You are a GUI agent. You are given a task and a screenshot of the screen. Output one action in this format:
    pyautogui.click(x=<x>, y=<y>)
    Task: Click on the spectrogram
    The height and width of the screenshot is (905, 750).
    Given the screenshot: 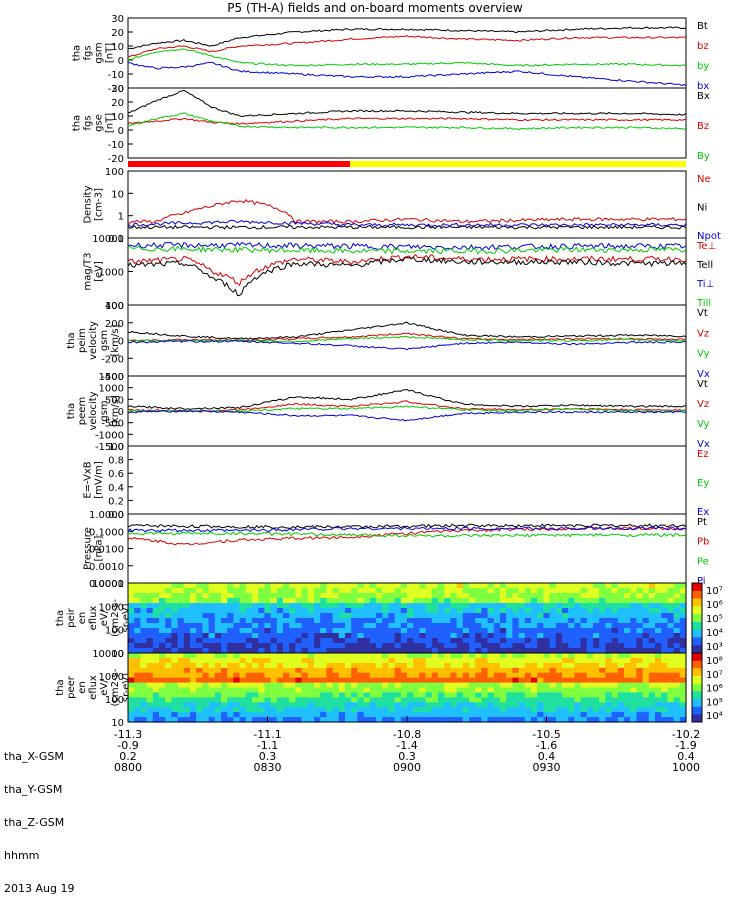 What is the action you would take?
    pyautogui.click(x=407, y=618)
    